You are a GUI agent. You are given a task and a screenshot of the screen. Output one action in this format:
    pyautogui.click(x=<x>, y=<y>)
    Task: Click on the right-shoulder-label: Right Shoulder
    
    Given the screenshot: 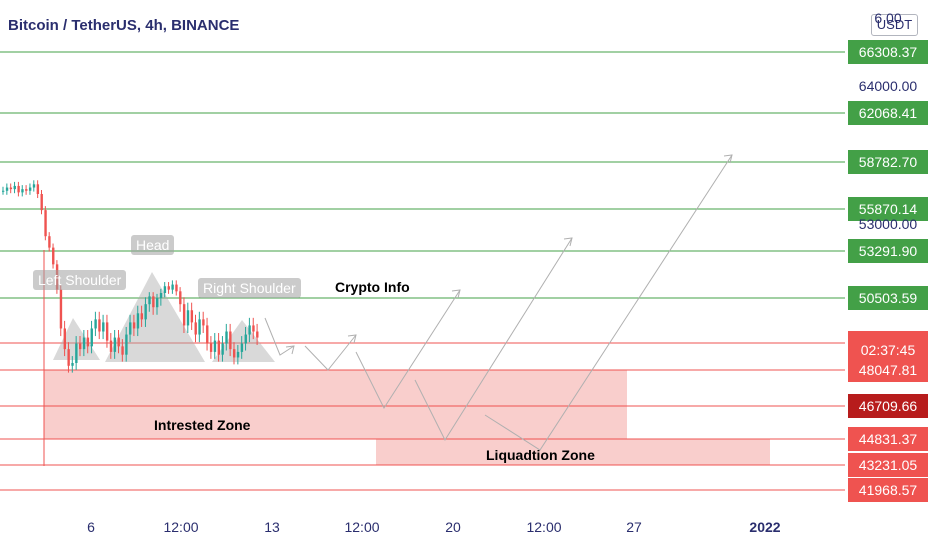 What is the action you would take?
    pyautogui.click(x=249, y=288)
    